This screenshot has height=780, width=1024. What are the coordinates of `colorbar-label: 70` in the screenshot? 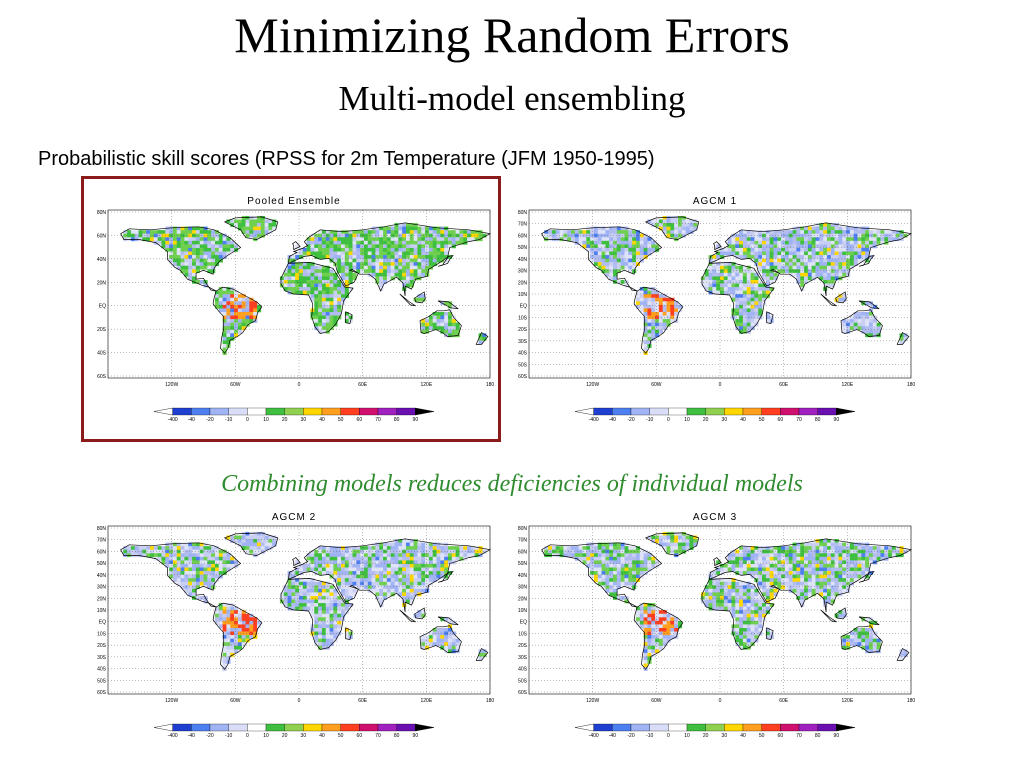 It's located at (378, 736).